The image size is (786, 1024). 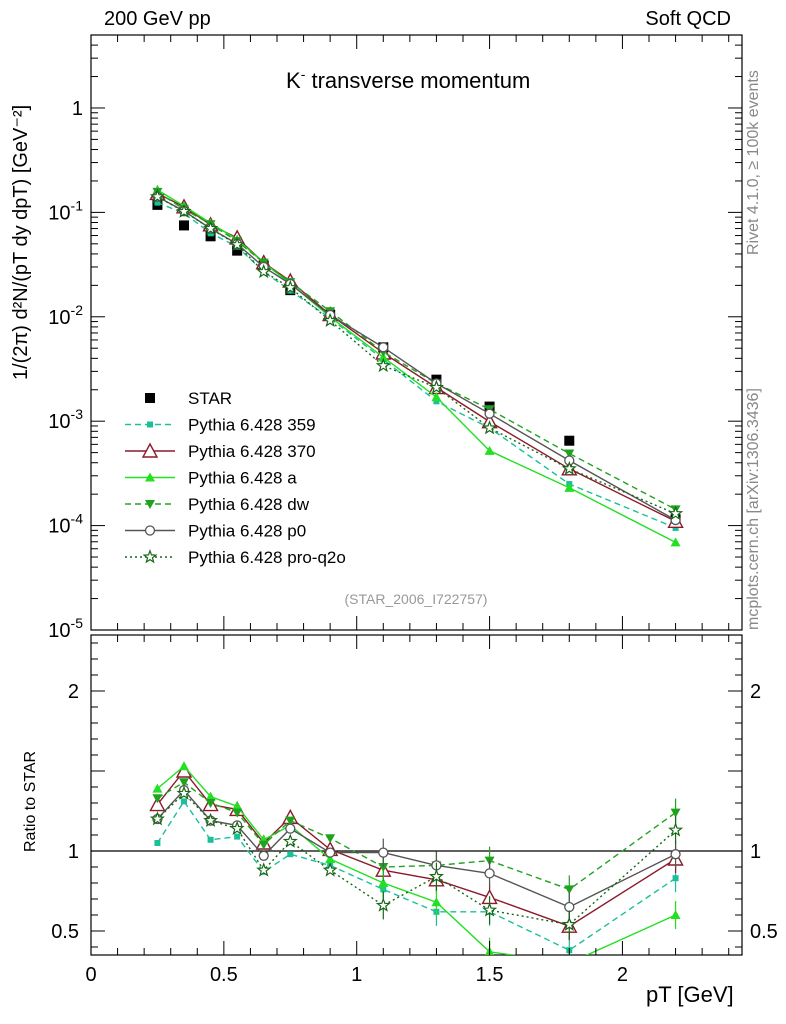 What do you see at coordinates (215, 531) in the screenshot?
I see `legend-item-pp0: Pythia 6.428 p0` at bounding box center [215, 531].